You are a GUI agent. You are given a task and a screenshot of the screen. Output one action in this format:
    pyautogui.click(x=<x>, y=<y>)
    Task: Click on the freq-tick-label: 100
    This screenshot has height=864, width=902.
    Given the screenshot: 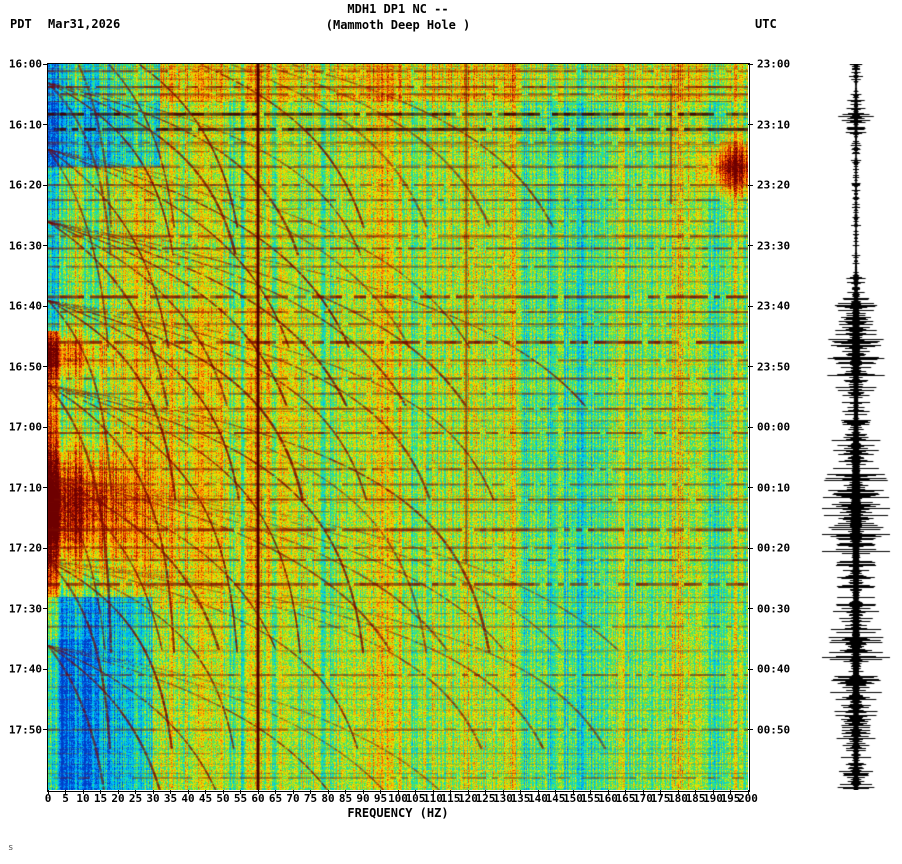 What is the action you would take?
    pyautogui.click(x=398, y=798)
    